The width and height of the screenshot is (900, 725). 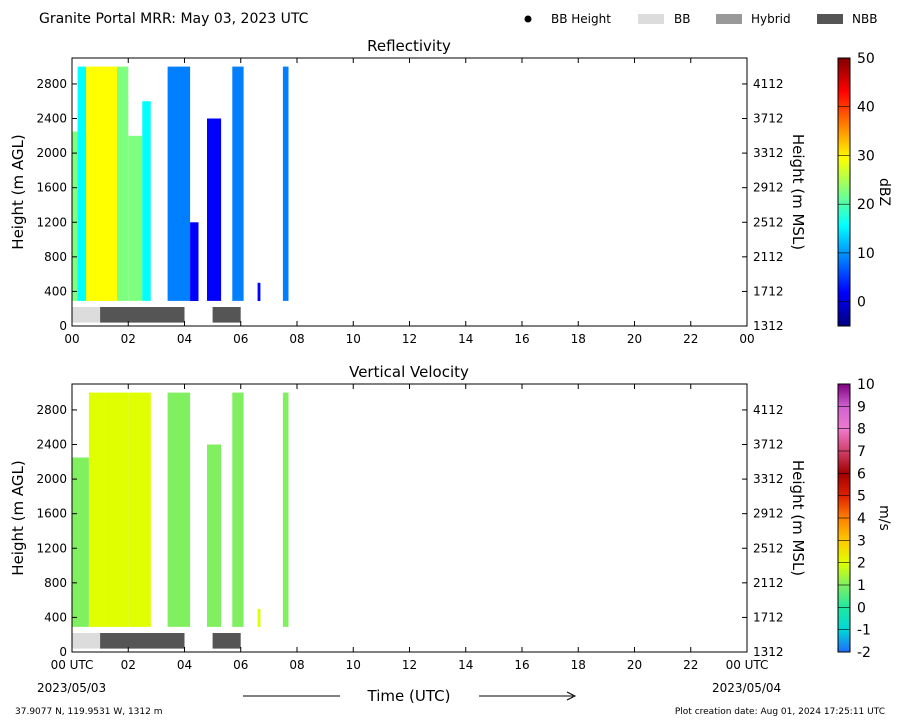 What do you see at coordinates (729, 19) in the screenshot?
I see `legend-swatch-hybrid` at bounding box center [729, 19].